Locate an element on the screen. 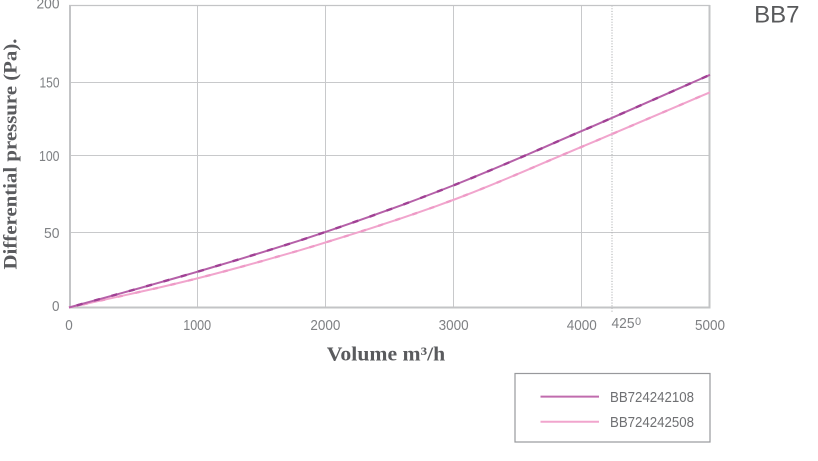 This screenshot has height=461, width=818. svg-text: 3000 is located at coordinates (454, 325).